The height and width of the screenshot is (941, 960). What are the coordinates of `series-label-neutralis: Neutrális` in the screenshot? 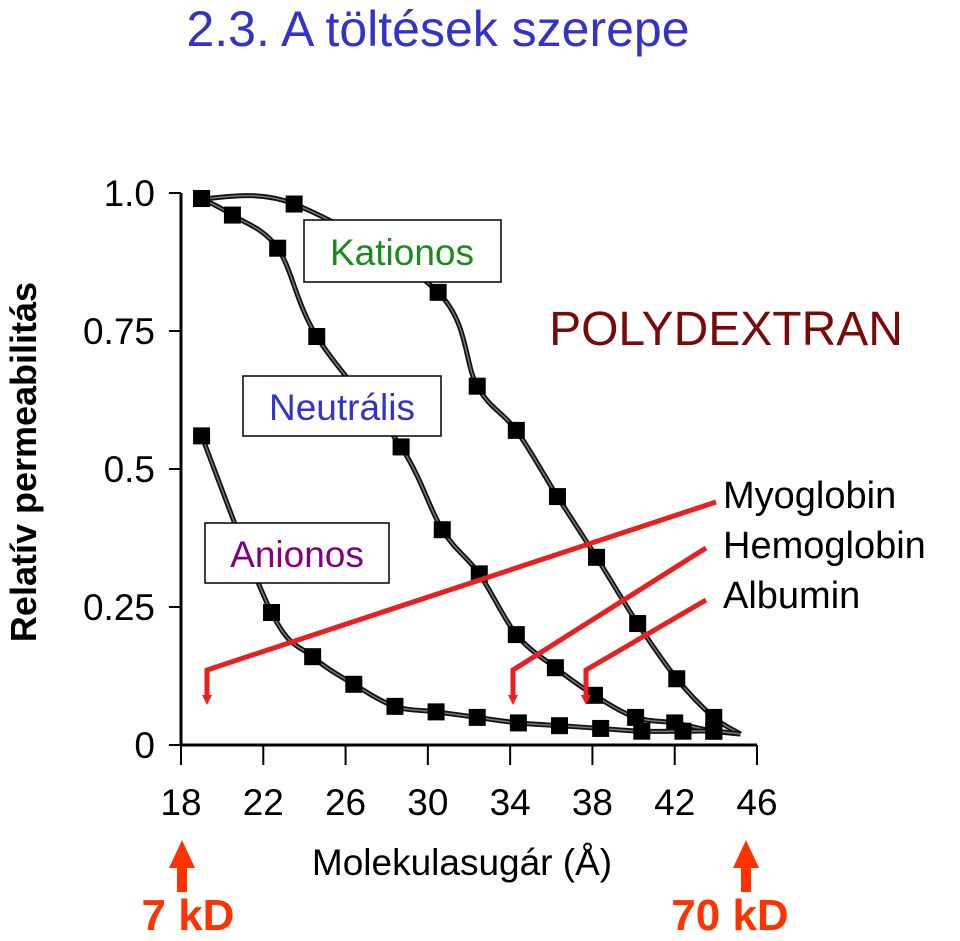 It's located at (342, 407).